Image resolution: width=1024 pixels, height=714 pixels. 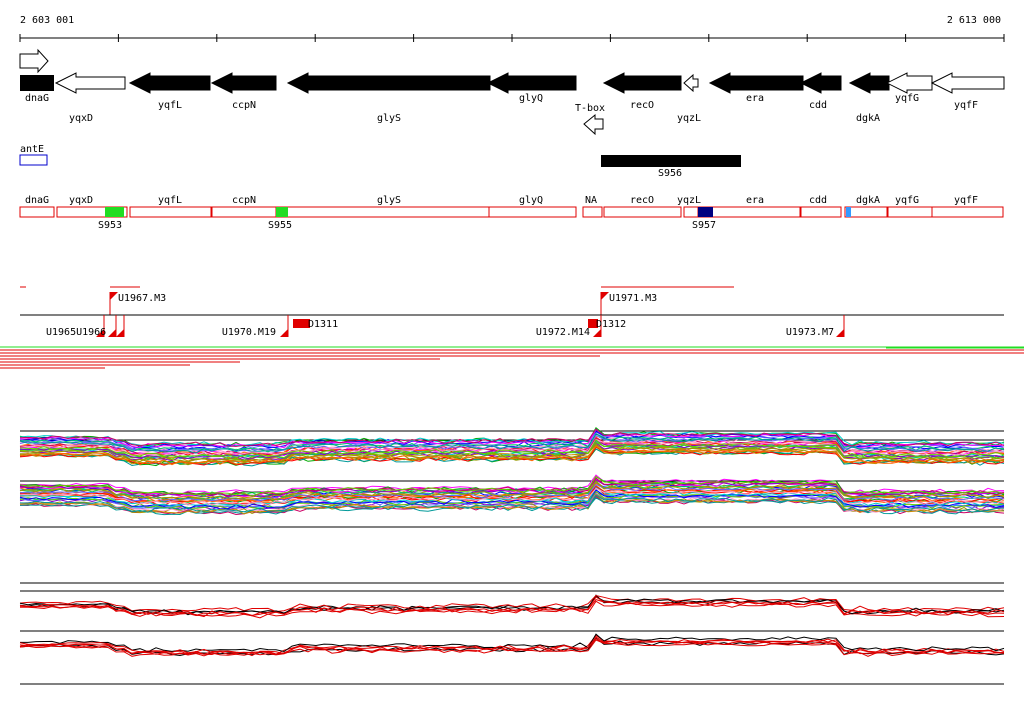 I want to click on operon-box-yqzL, so click(x=691, y=212).